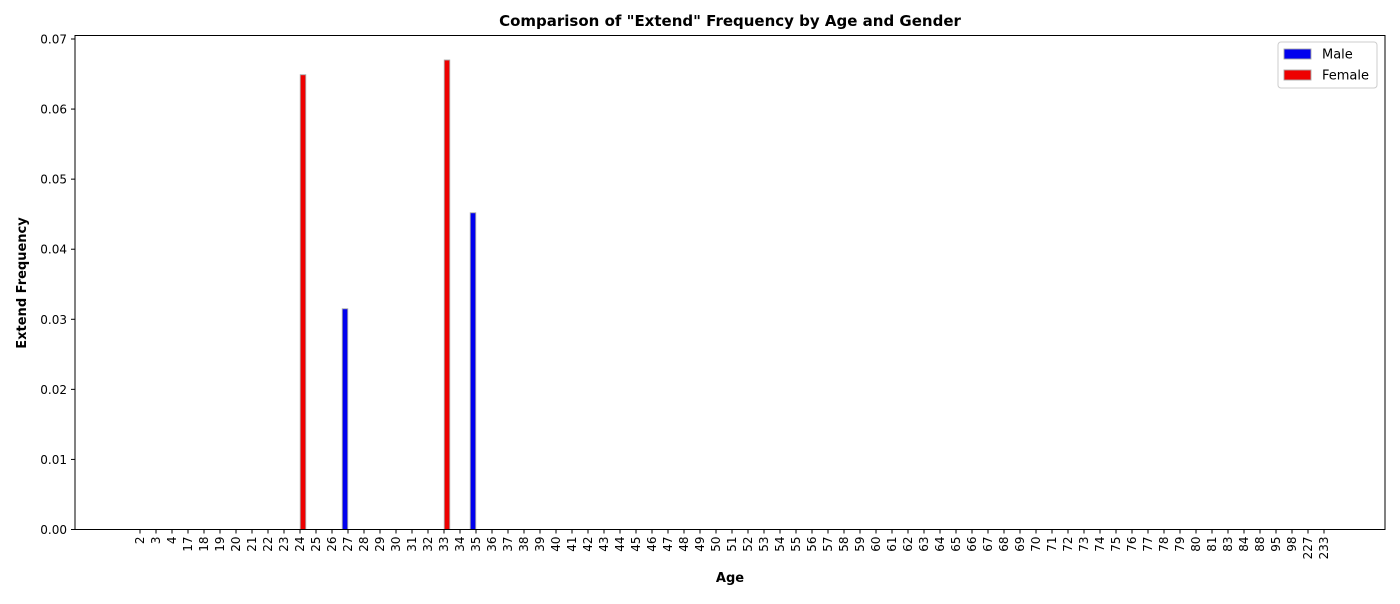 This screenshot has width=1400, height=604. I want to click on y-tick-label: 0.05, so click(53, 180).